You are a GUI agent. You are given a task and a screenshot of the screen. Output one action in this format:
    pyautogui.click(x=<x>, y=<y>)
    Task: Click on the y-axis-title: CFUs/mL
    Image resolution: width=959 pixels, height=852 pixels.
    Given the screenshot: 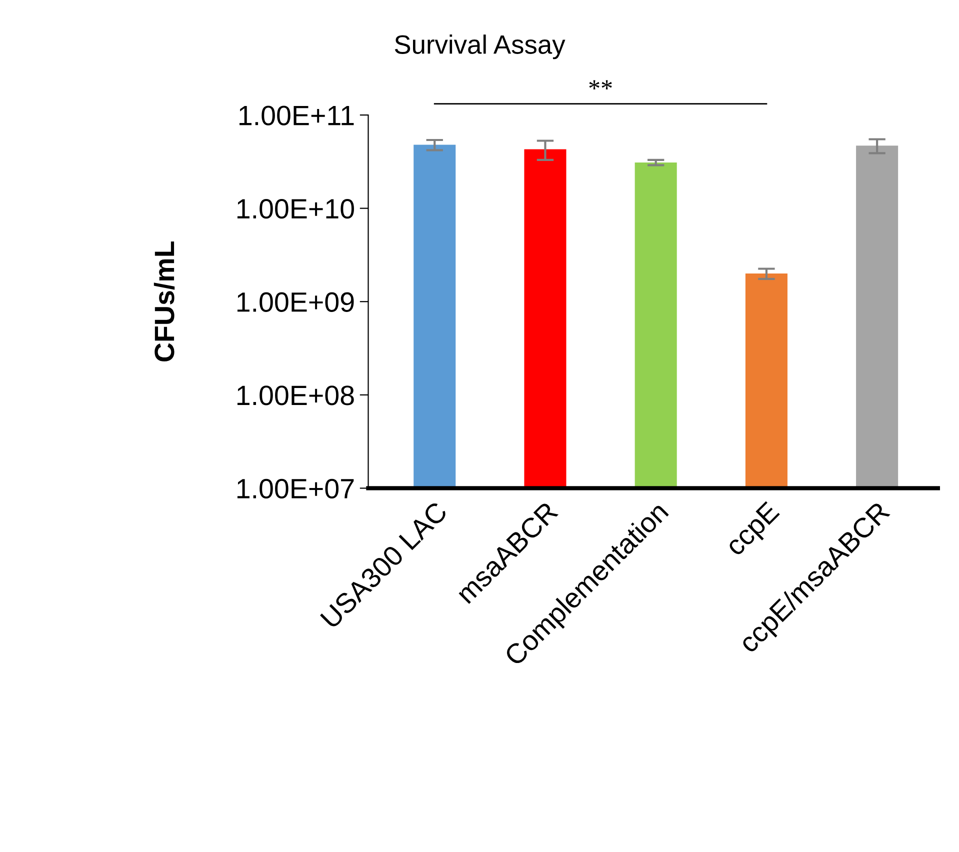 What is the action you would take?
    pyautogui.click(x=164, y=302)
    